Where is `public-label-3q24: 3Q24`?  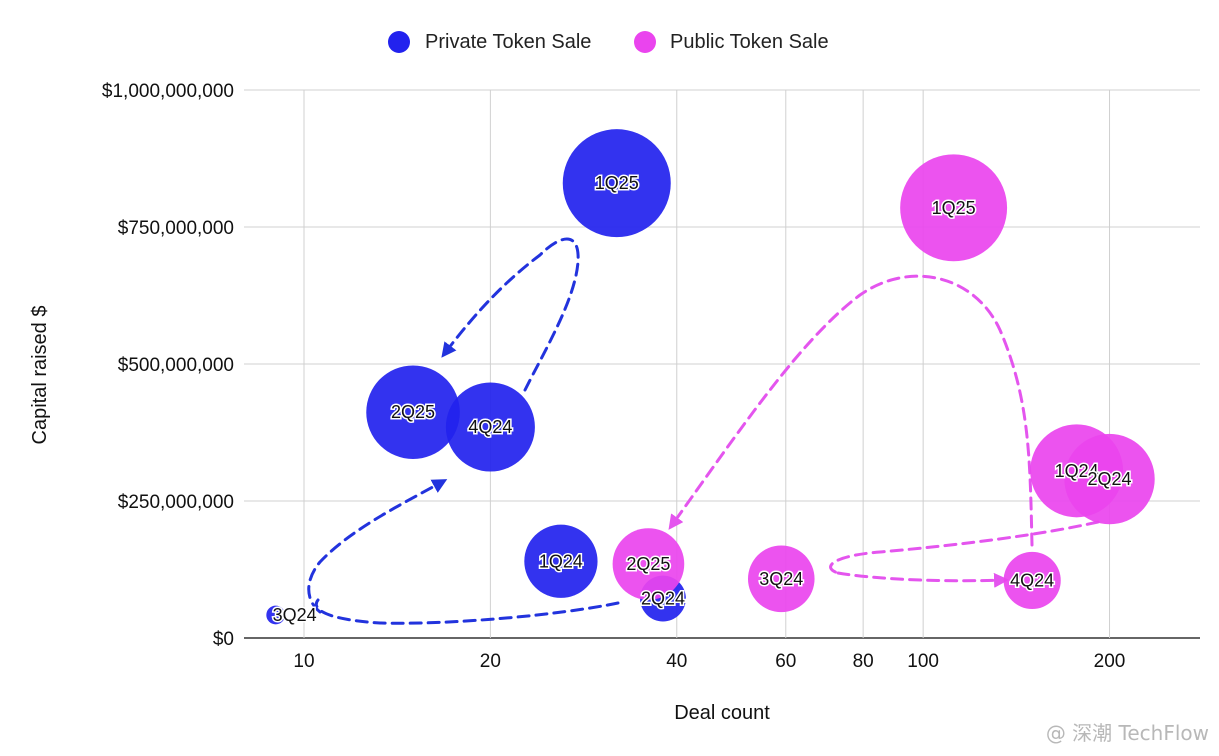
public-label-3q24: 3Q24 is located at coordinates (781, 579).